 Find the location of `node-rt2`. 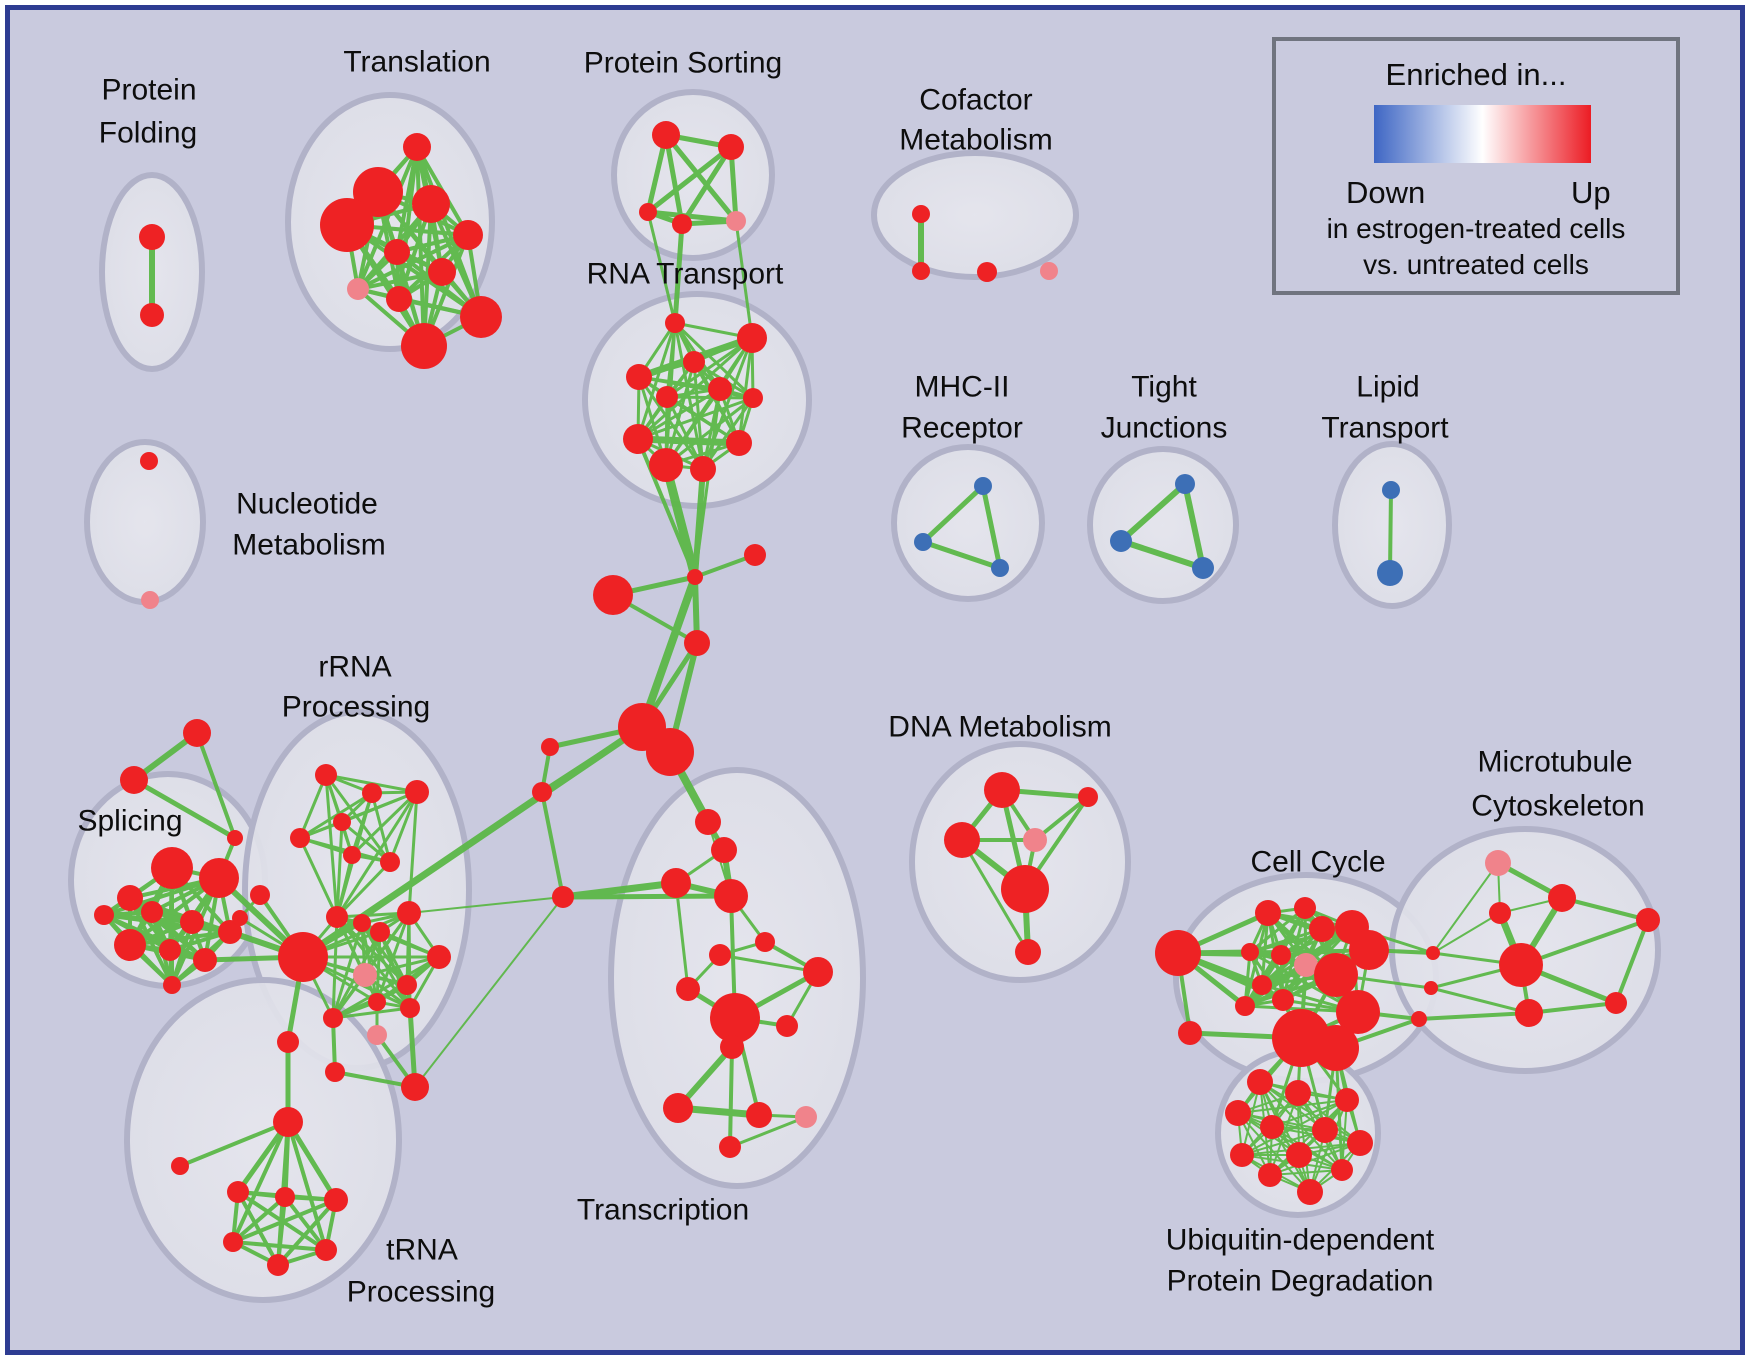

node-rt2 is located at coordinates (694, 362).